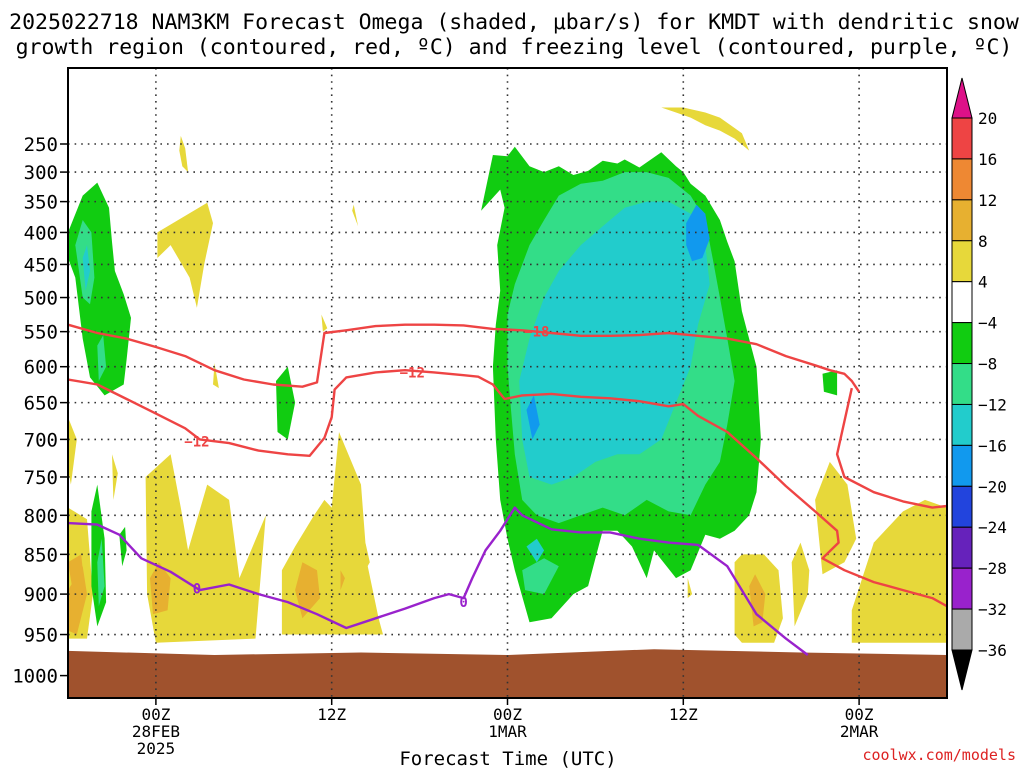 The height and width of the screenshot is (768, 1024). Describe the element at coordinates (992, 650) in the screenshot. I see `colorbar-label-13: −36` at that location.